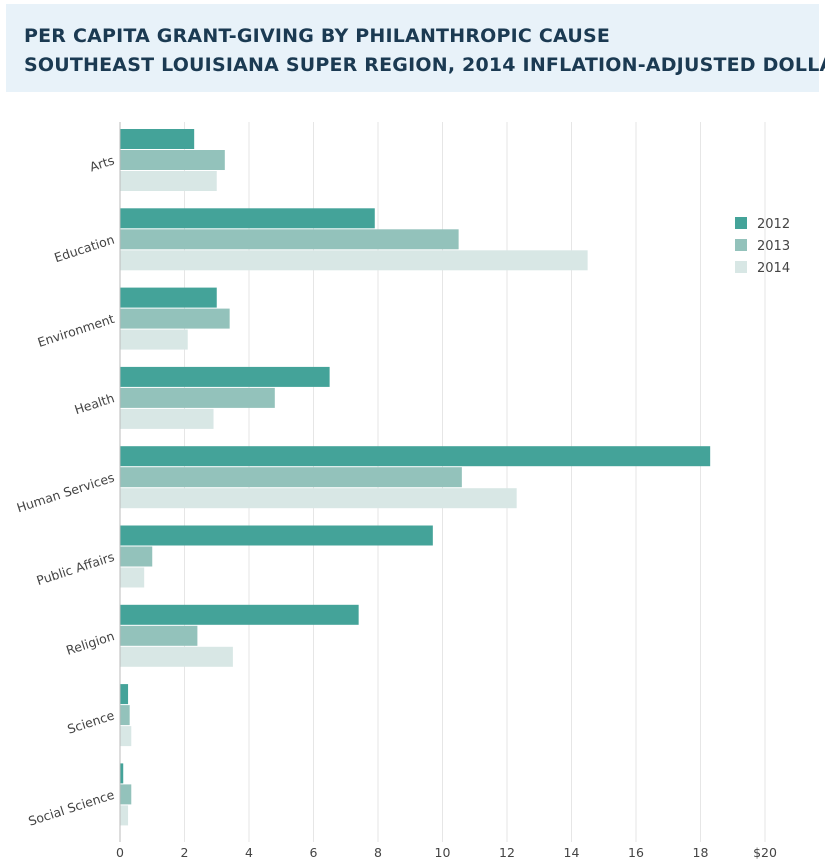 The width and height of the screenshot is (825, 868). What do you see at coordinates (94, 403) in the screenshot?
I see `category-label: Health` at bounding box center [94, 403].